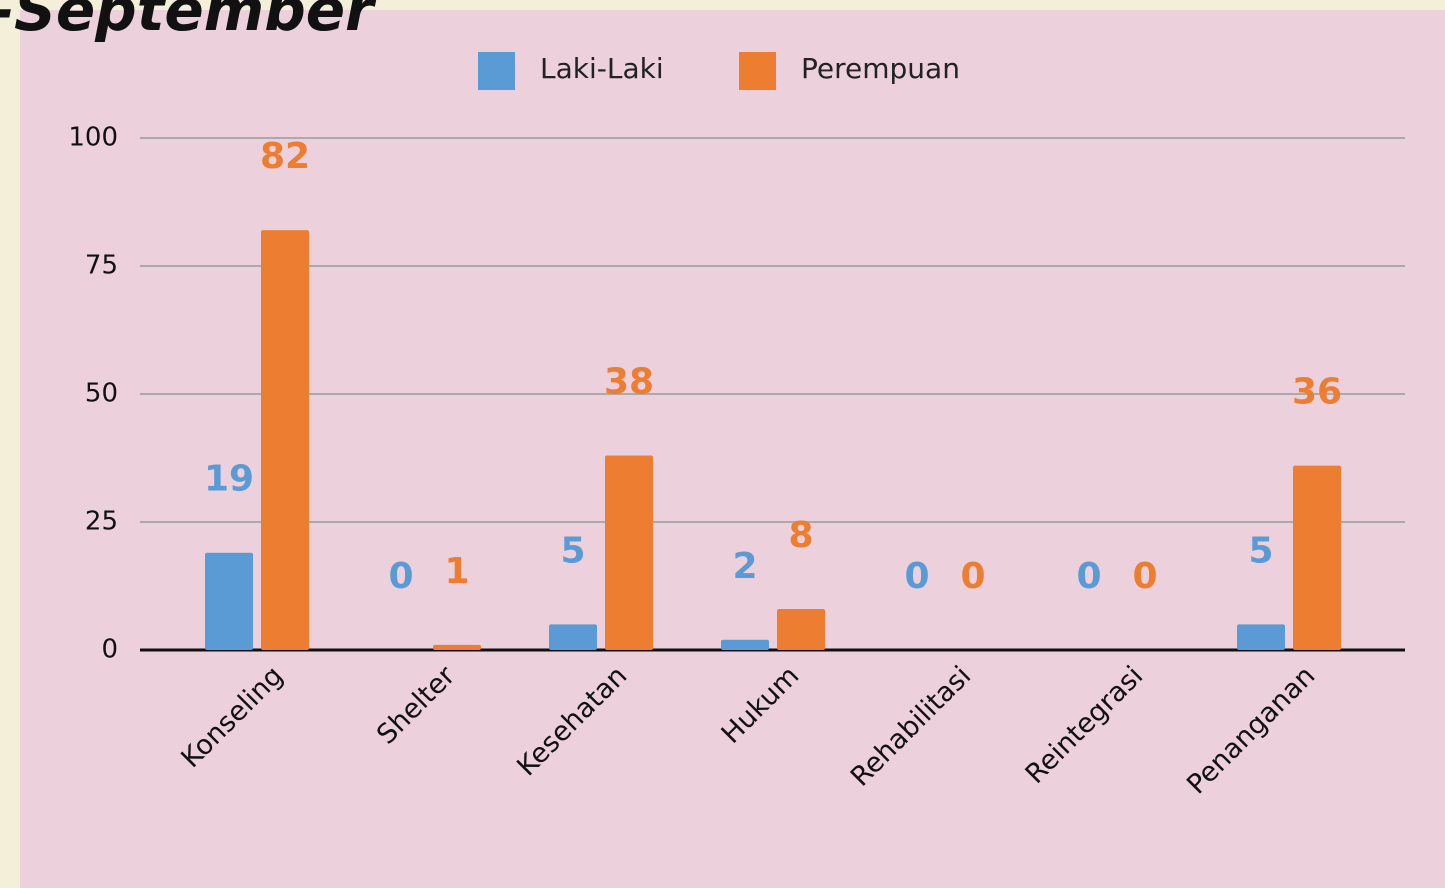 The width and height of the screenshot is (1445, 888). What do you see at coordinates (101, 266) in the screenshot?
I see `y-tick-label: 75` at bounding box center [101, 266].